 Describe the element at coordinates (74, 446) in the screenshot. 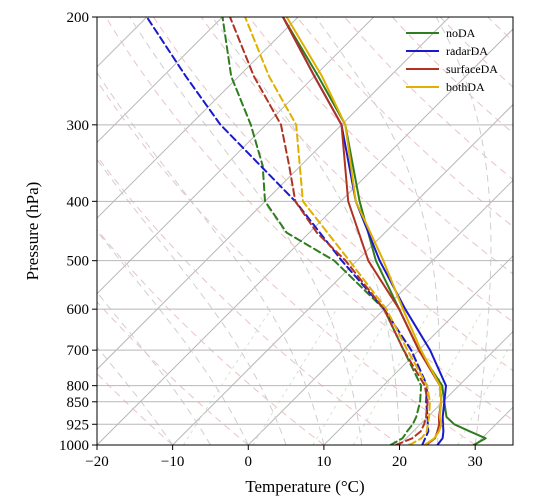

I see `y-tick-label: 1000` at that location.